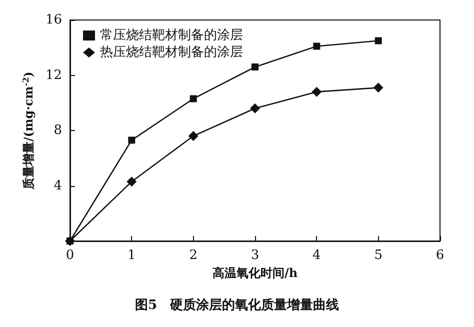  I want to click on legend-label: 常压烧结靶材制备的涂层, so click(171, 35).